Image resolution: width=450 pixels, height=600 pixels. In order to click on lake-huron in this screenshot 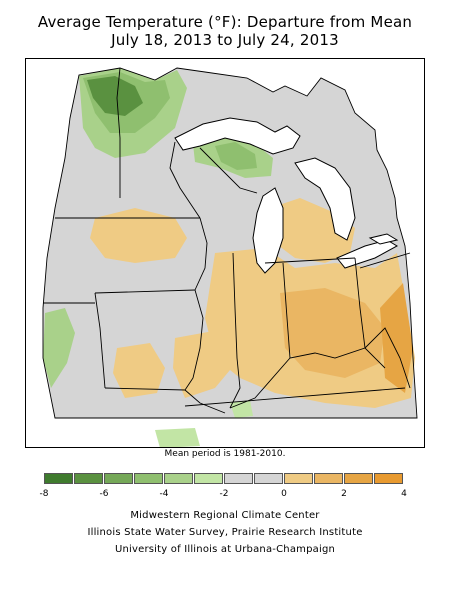, I will do `click(325, 199)`.